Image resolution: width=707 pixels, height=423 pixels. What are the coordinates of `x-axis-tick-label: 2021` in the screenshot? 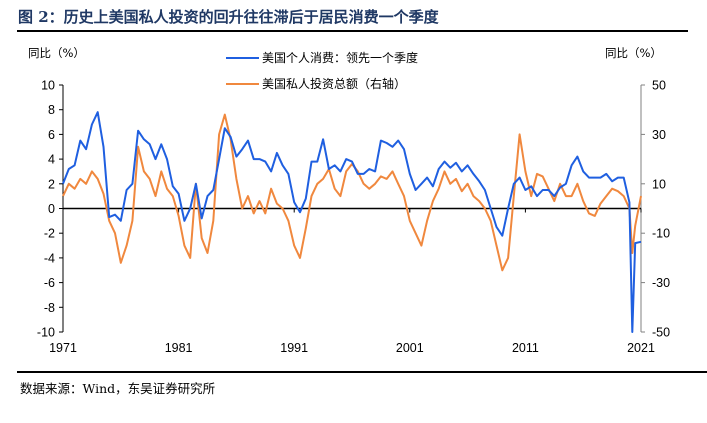 It's located at (641, 348).